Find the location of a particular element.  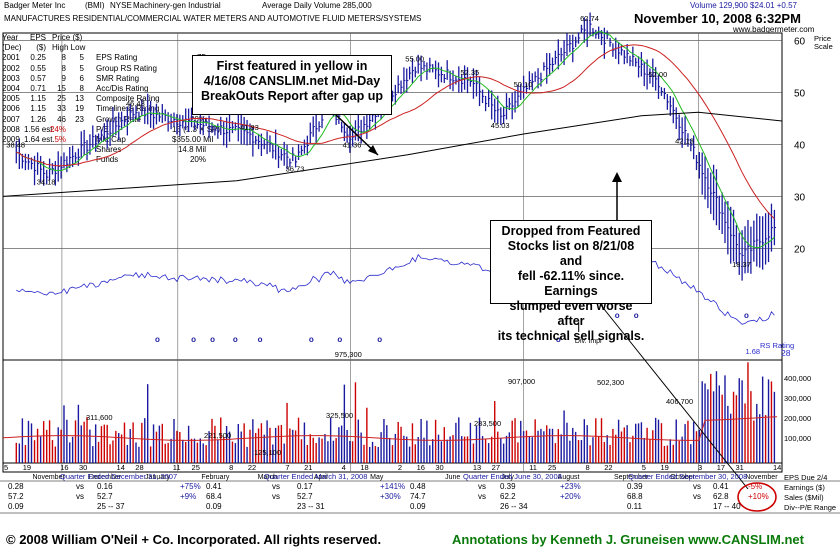

fundamentals-high: 33 is located at coordinates (61, 109).